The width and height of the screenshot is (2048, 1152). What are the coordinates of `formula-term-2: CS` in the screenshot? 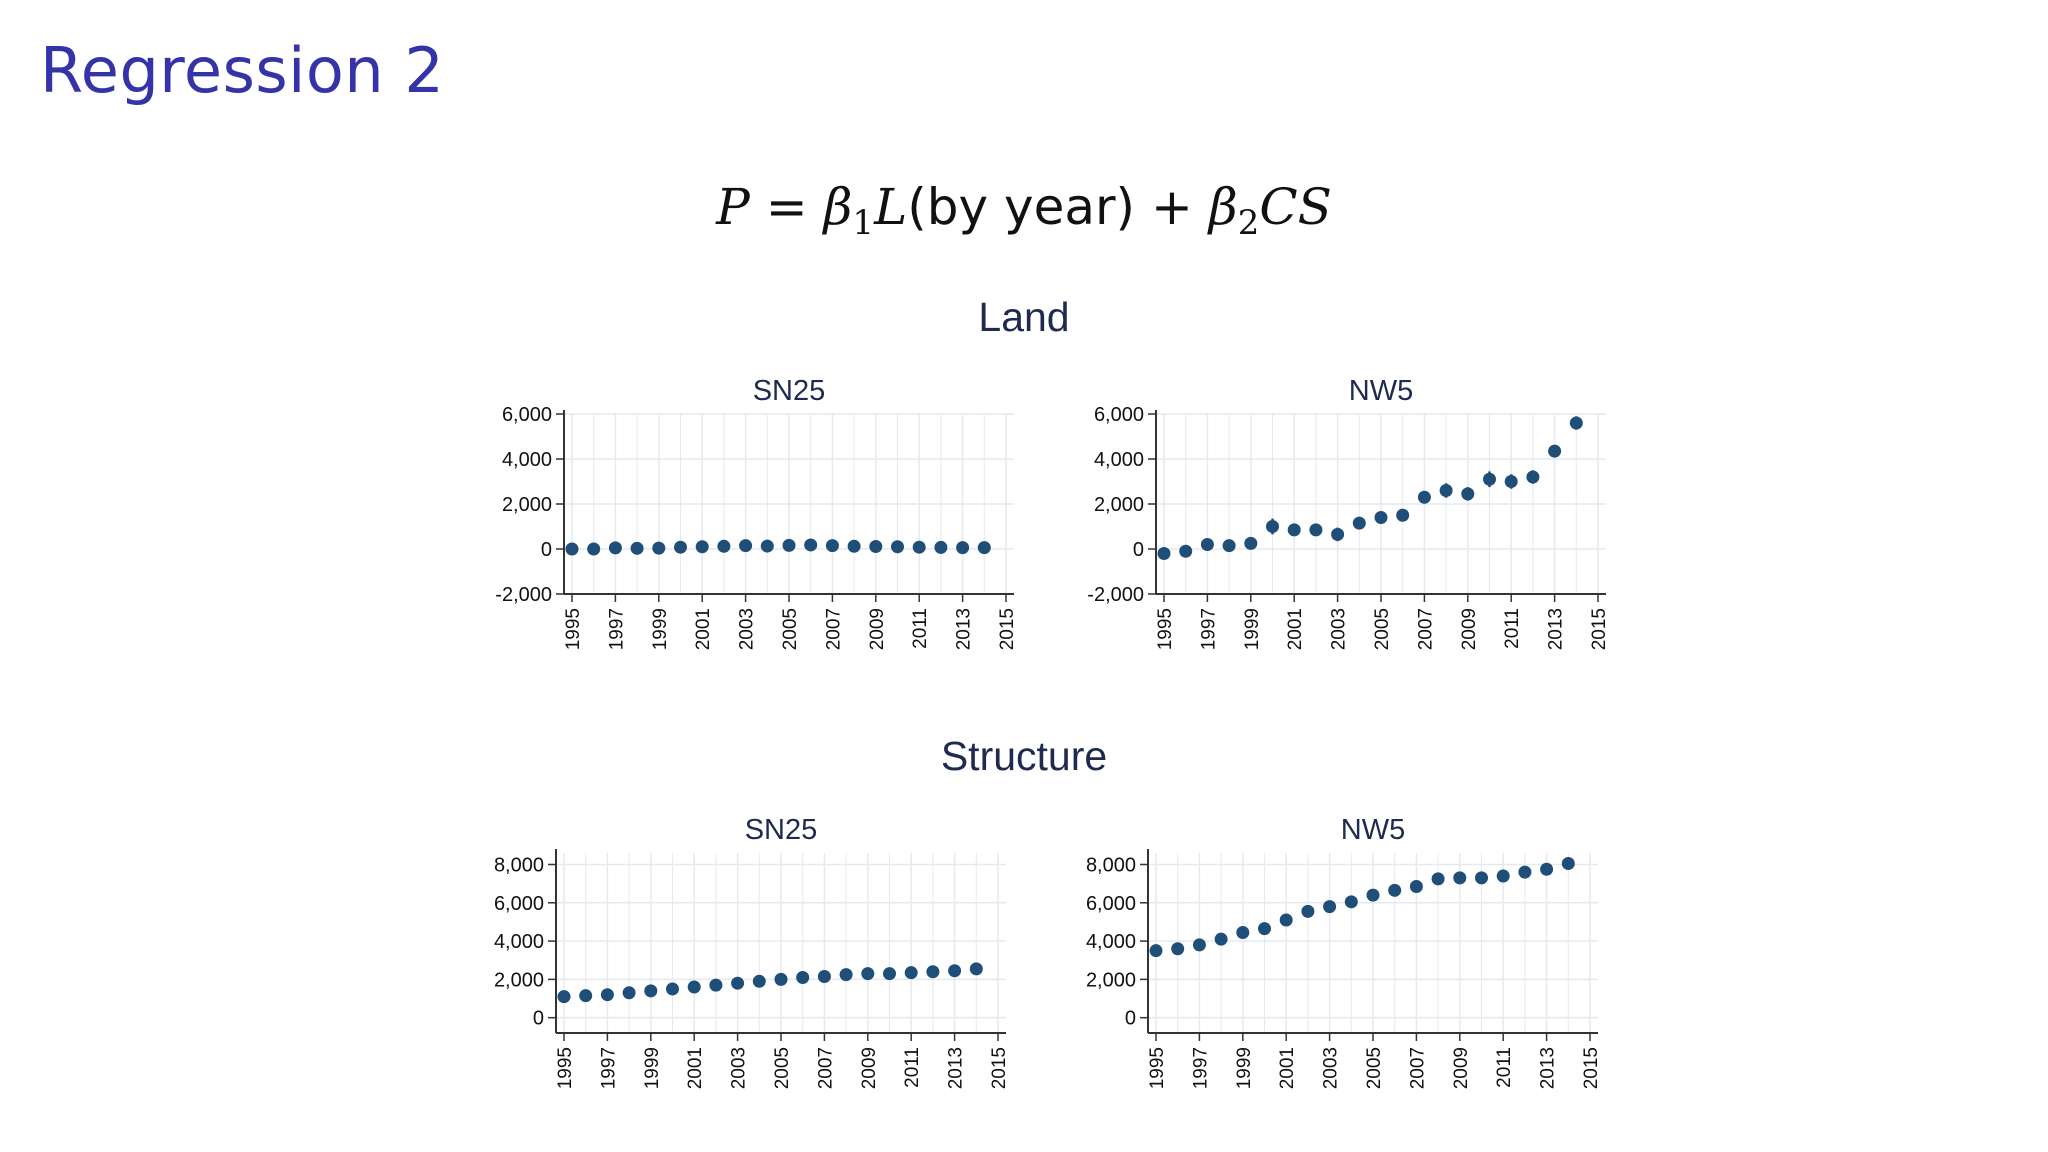 It's located at (1295, 207).